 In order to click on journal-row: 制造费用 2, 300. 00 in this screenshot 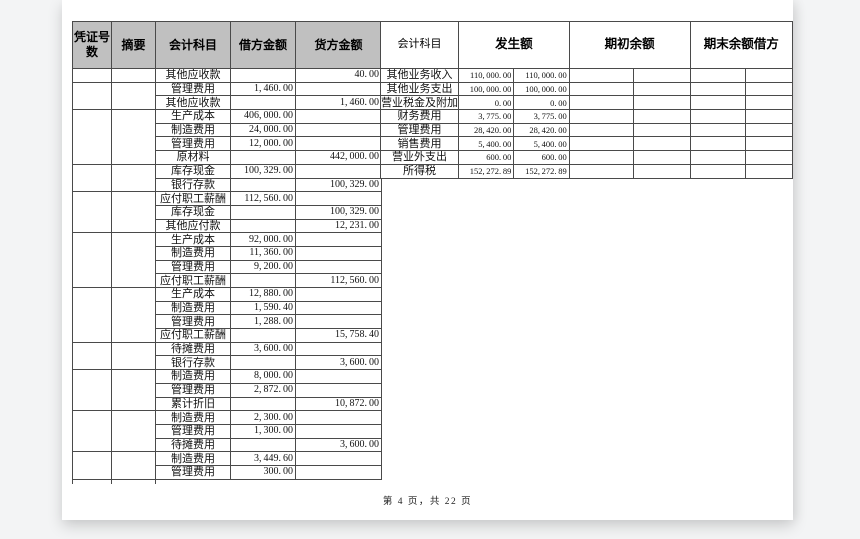, I will do `click(227, 431)`.